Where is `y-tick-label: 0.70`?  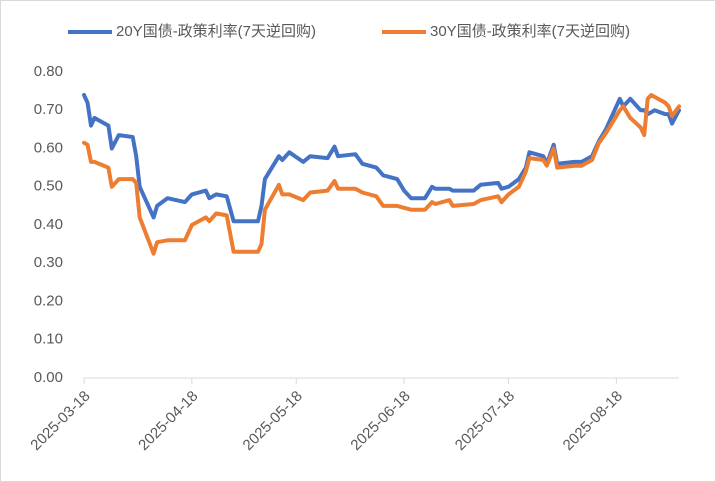 y-tick-label: 0.70 is located at coordinates (48, 109).